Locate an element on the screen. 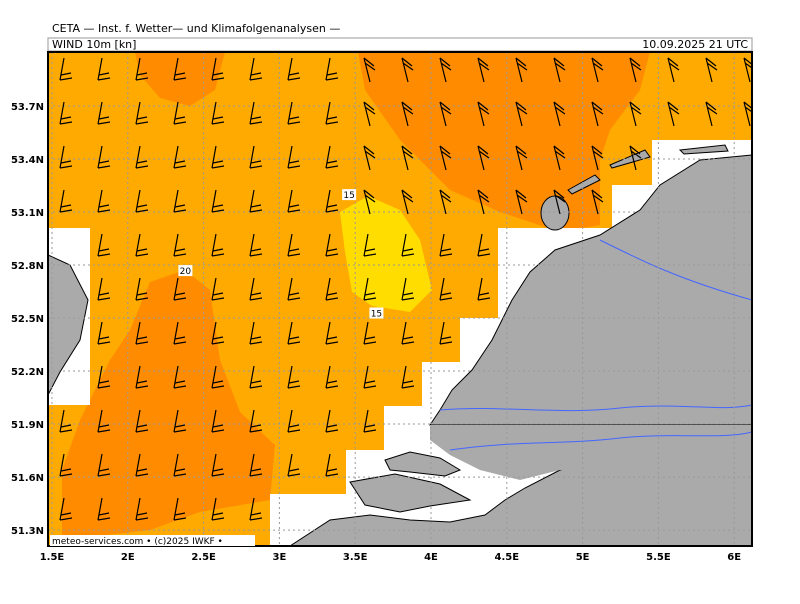 This screenshot has width=800, height=604. lat-tick-label: 53.1N is located at coordinates (27, 213).